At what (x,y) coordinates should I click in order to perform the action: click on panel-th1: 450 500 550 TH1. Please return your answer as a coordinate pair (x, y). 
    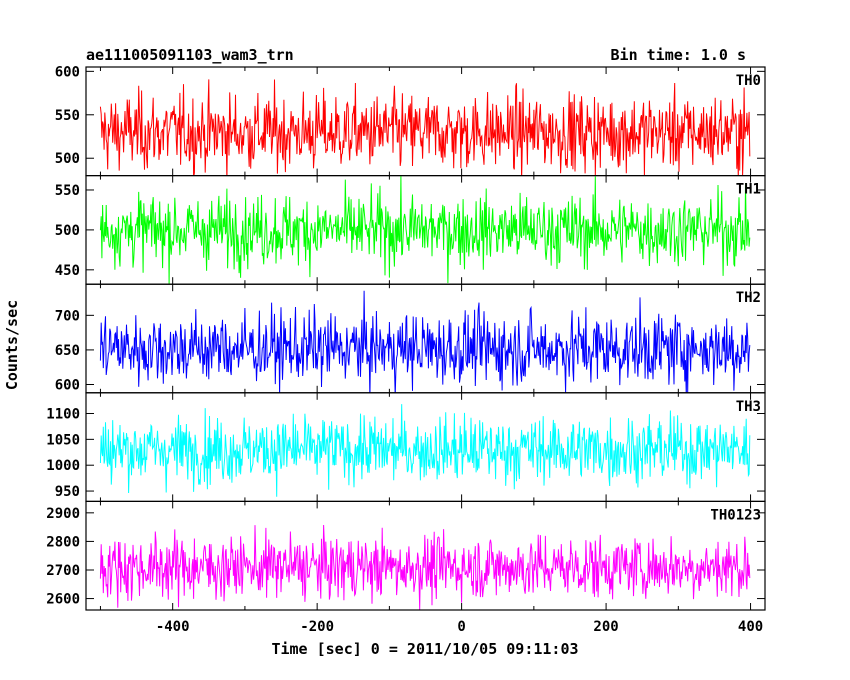
    Looking at the image, I should click on (410, 230).